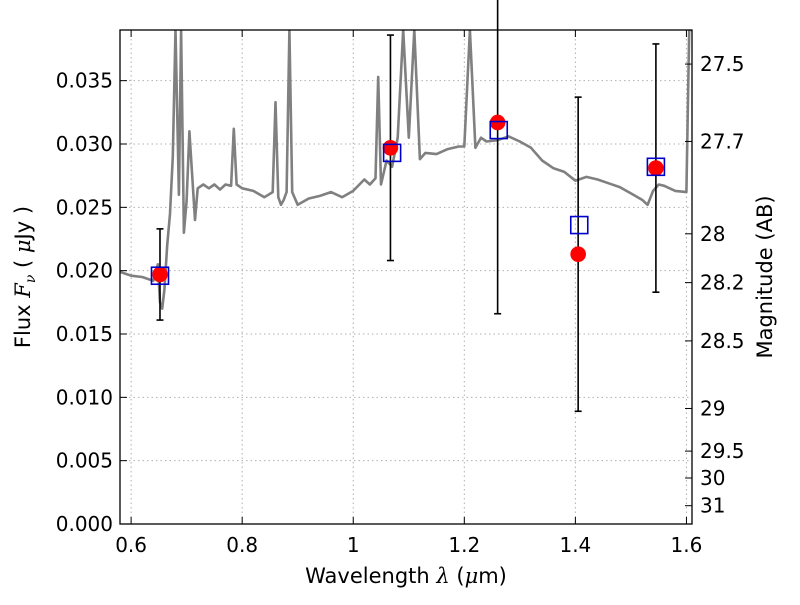 The width and height of the screenshot is (800, 605). I want to click on x-tick-label: 1.6, so click(687, 545).